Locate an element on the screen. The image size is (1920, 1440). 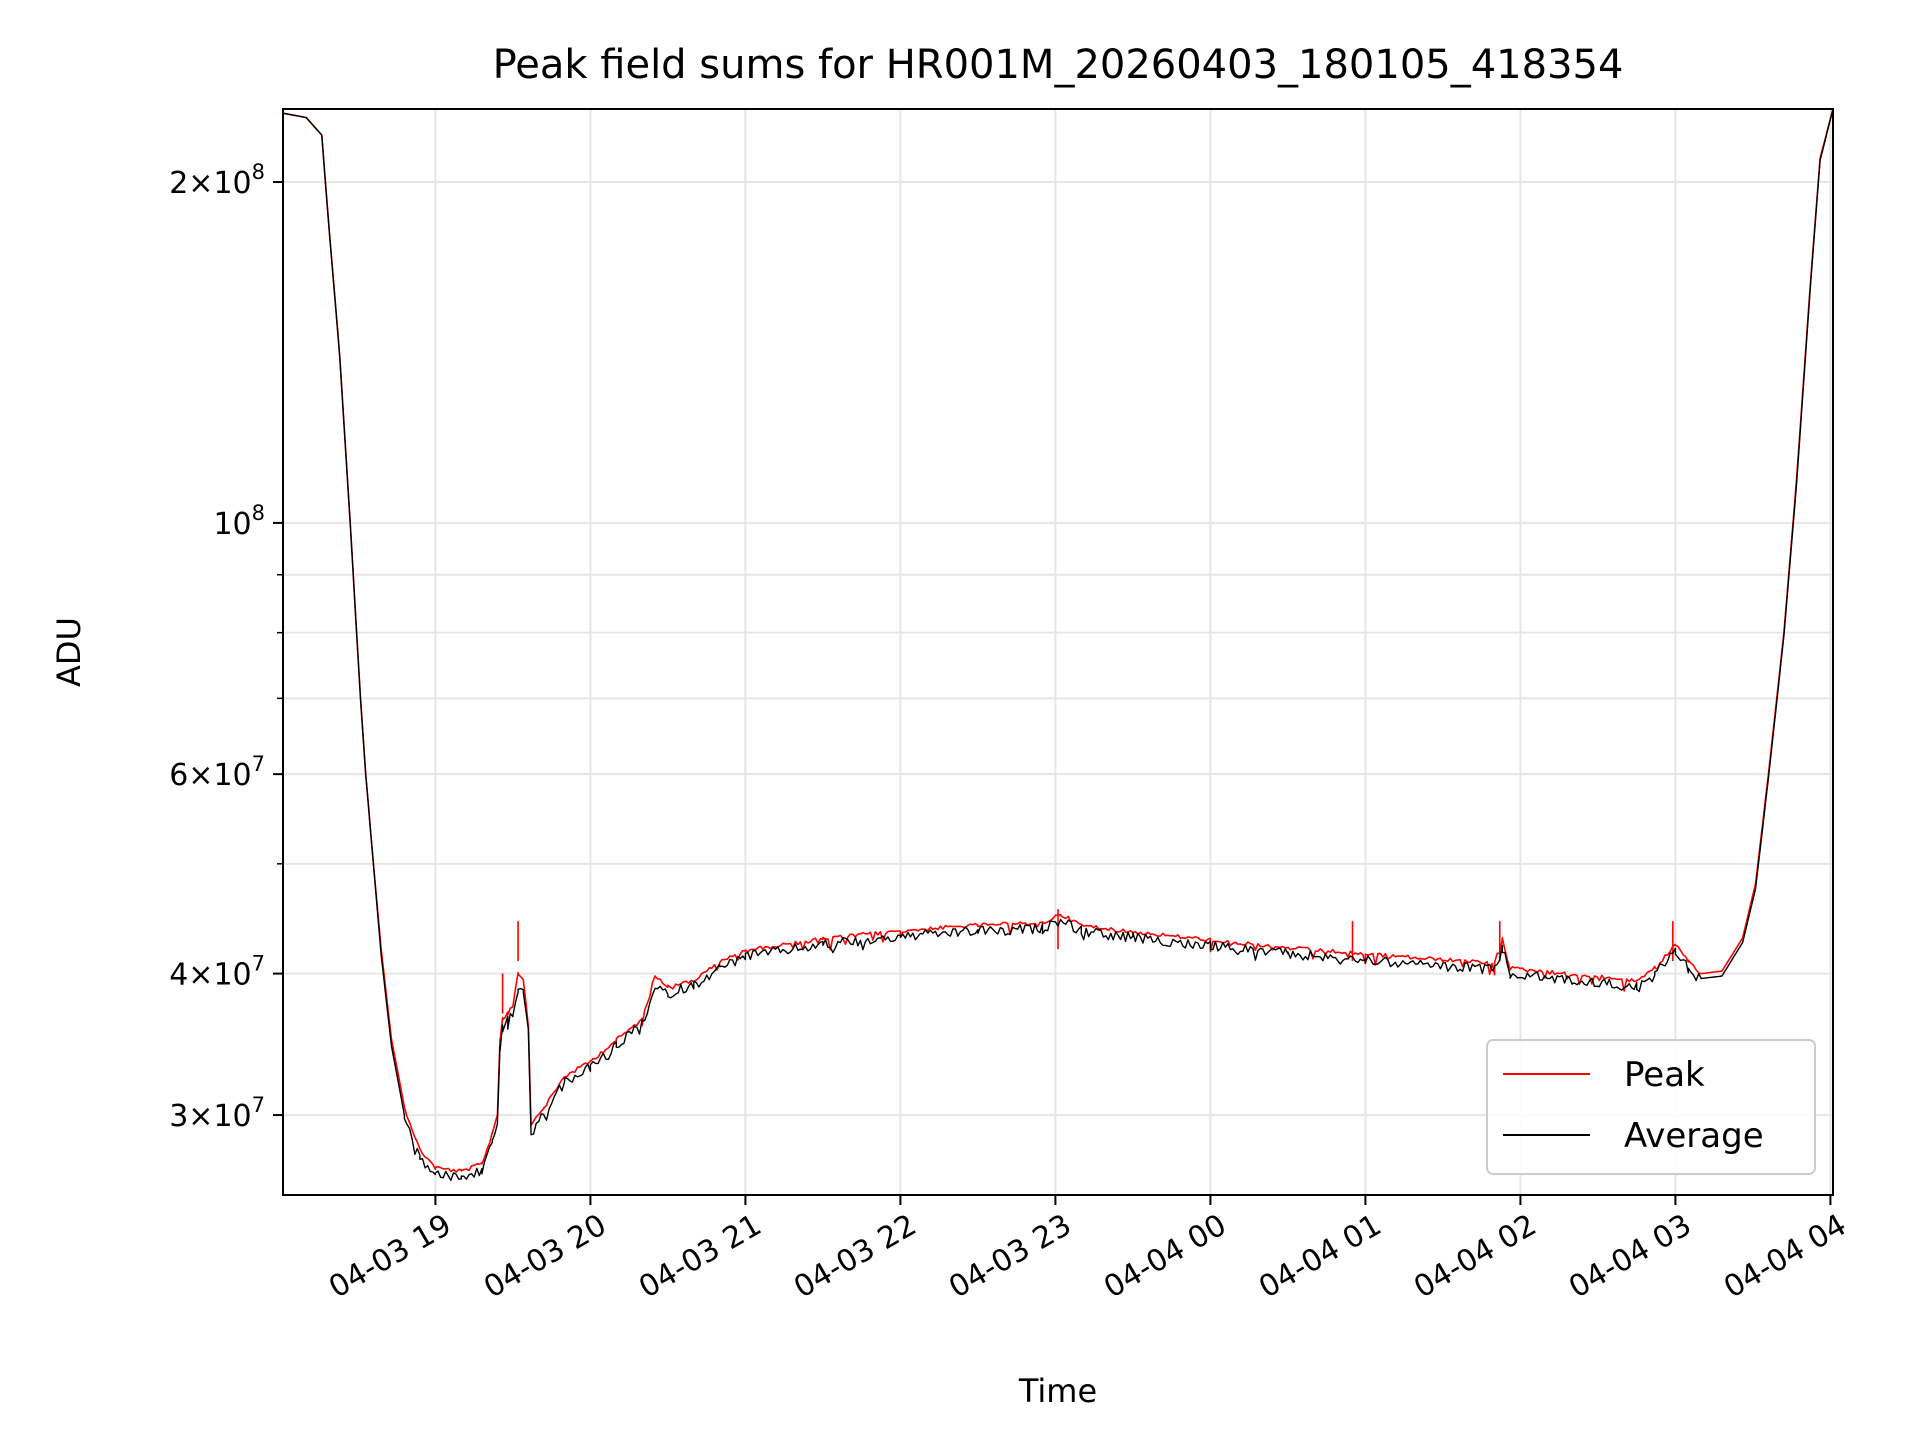
y-tick-label: 4×107 is located at coordinates (217, 972).